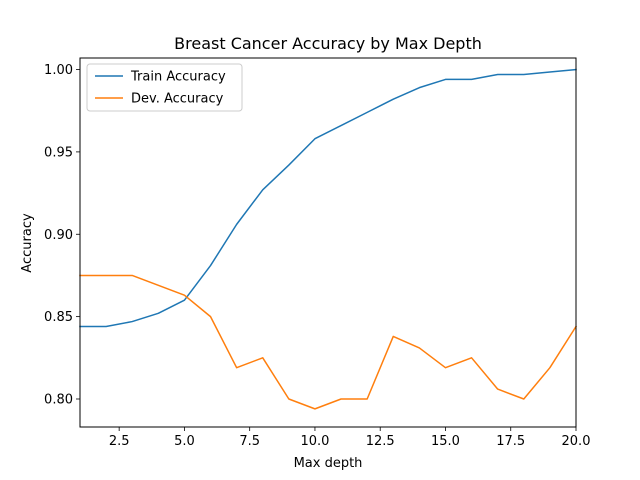 The height and width of the screenshot is (480, 640). What do you see at coordinates (510, 441) in the screenshot?
I see `x-tick-label: 17.5` at bounding box center [510, 441].